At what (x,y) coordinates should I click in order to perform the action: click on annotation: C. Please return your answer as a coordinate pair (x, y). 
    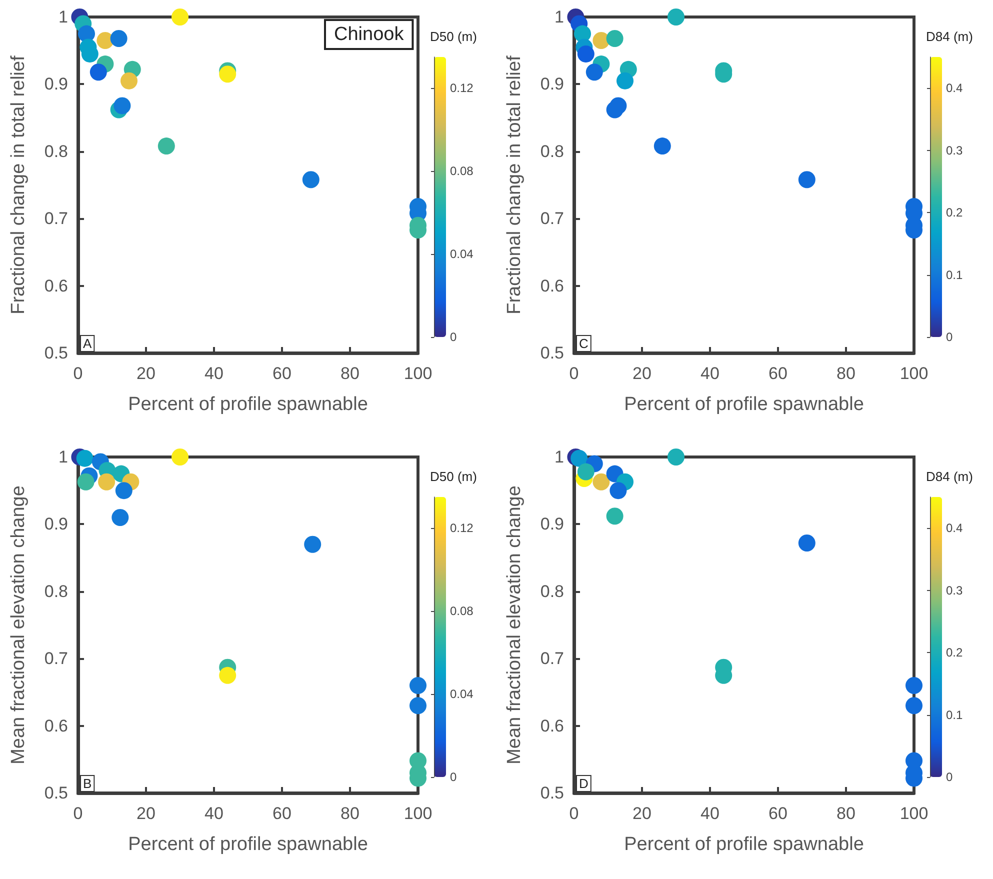
    Looking at the image, I should click on (583, 343).